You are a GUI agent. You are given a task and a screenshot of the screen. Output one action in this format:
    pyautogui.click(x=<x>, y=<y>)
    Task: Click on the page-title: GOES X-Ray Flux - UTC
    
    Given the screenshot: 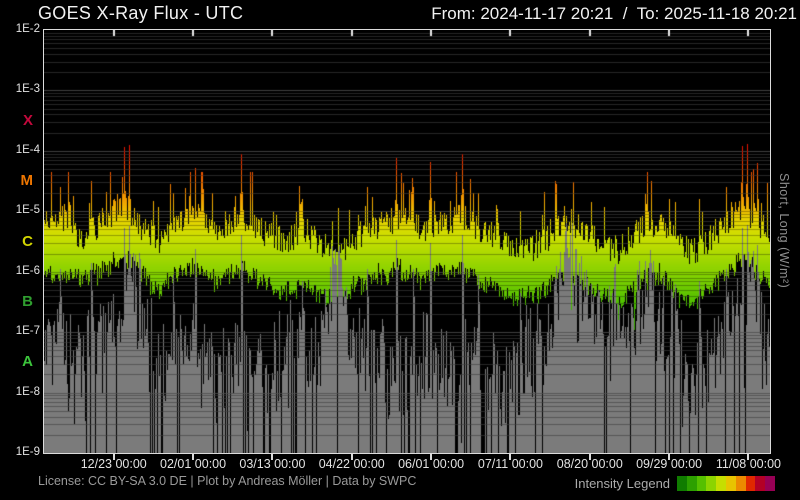 What is the action you would take?
    pyautogui.click(x=141, y=13)
    